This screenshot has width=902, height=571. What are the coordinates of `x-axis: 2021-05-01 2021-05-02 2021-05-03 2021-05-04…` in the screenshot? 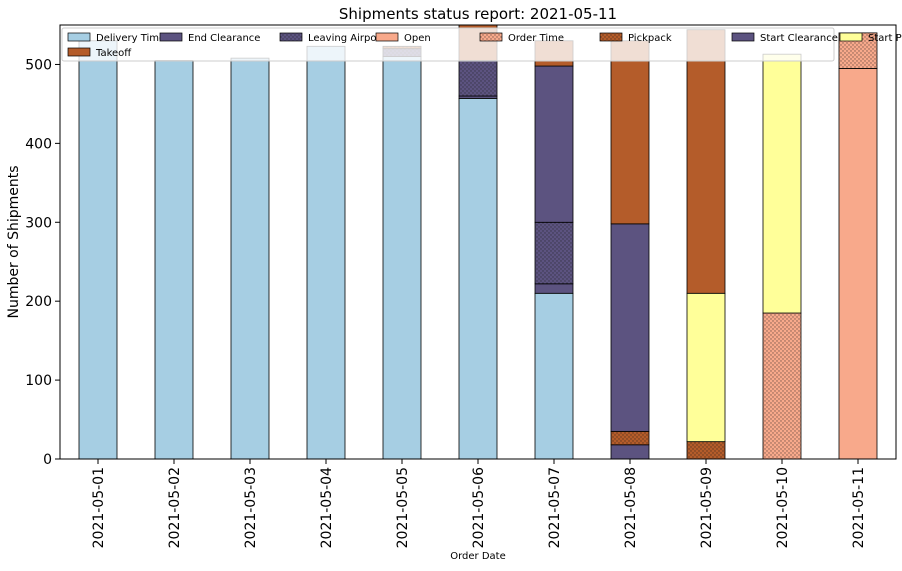 It's located at (479, 503).